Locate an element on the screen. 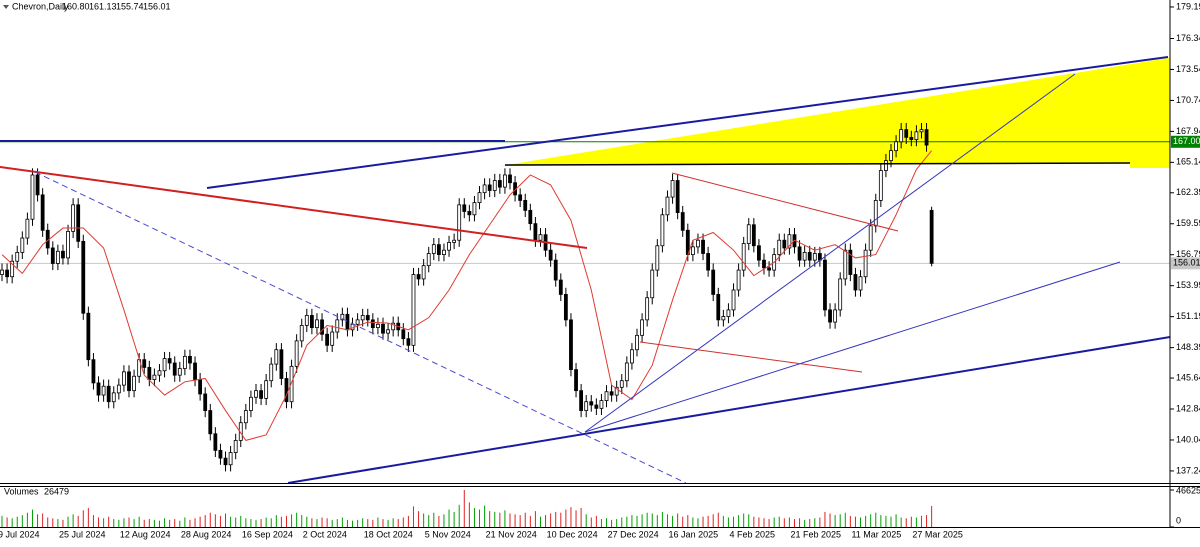 This screenshot has width=1200, height=547. level-label-box is located at coordinates (1185, 141).